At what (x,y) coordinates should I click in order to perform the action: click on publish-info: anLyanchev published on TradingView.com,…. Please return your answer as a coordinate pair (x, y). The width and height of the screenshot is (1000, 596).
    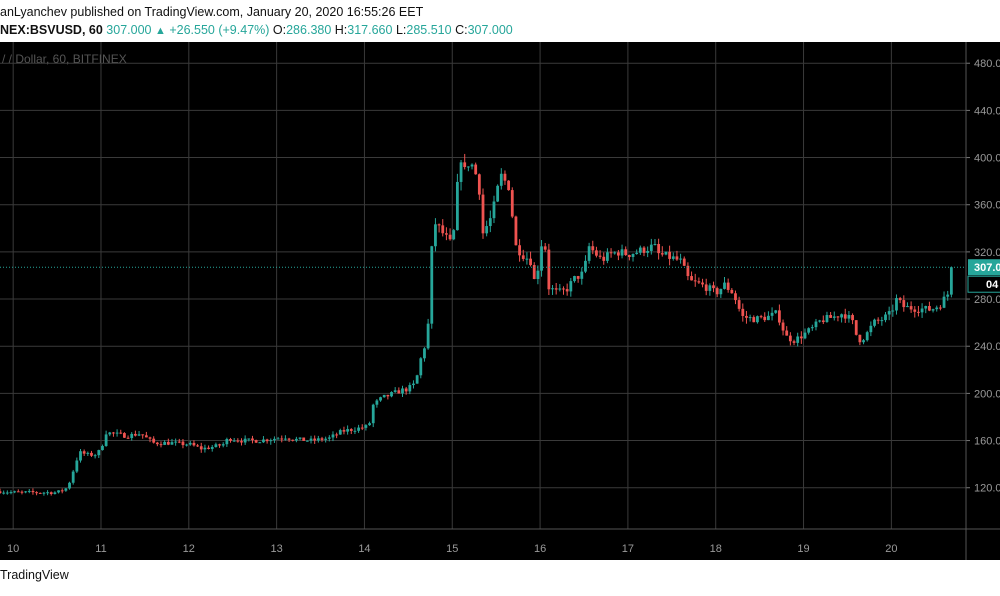
    Looking at the image, I should click on (500, 12).